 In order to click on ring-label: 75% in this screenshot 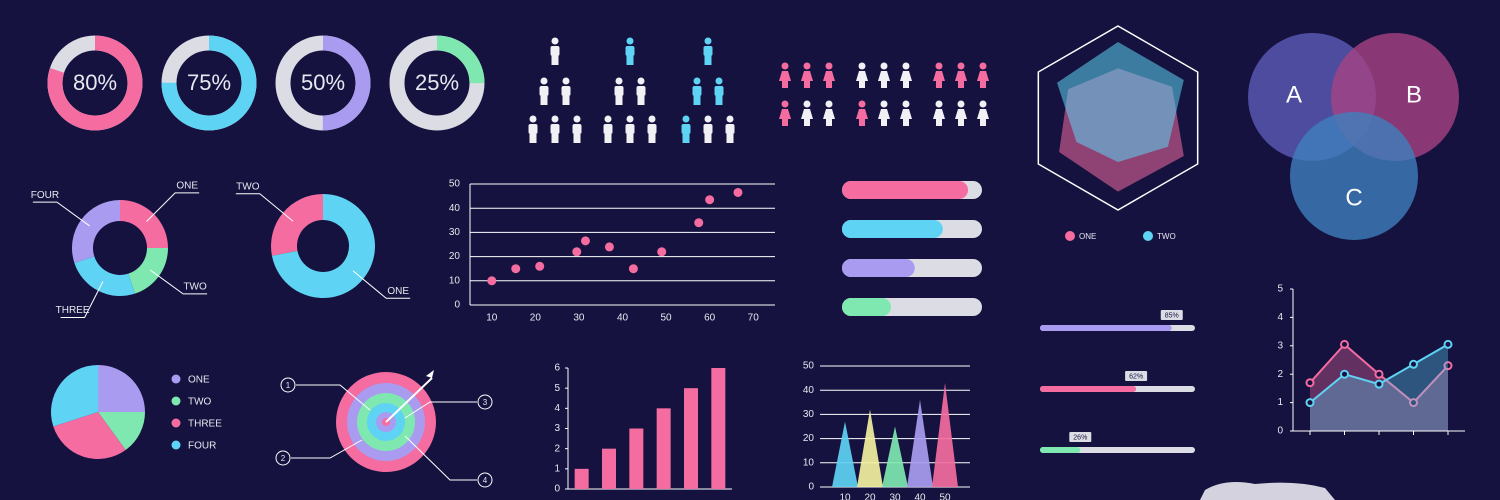, I will do `click(209, 82)`.